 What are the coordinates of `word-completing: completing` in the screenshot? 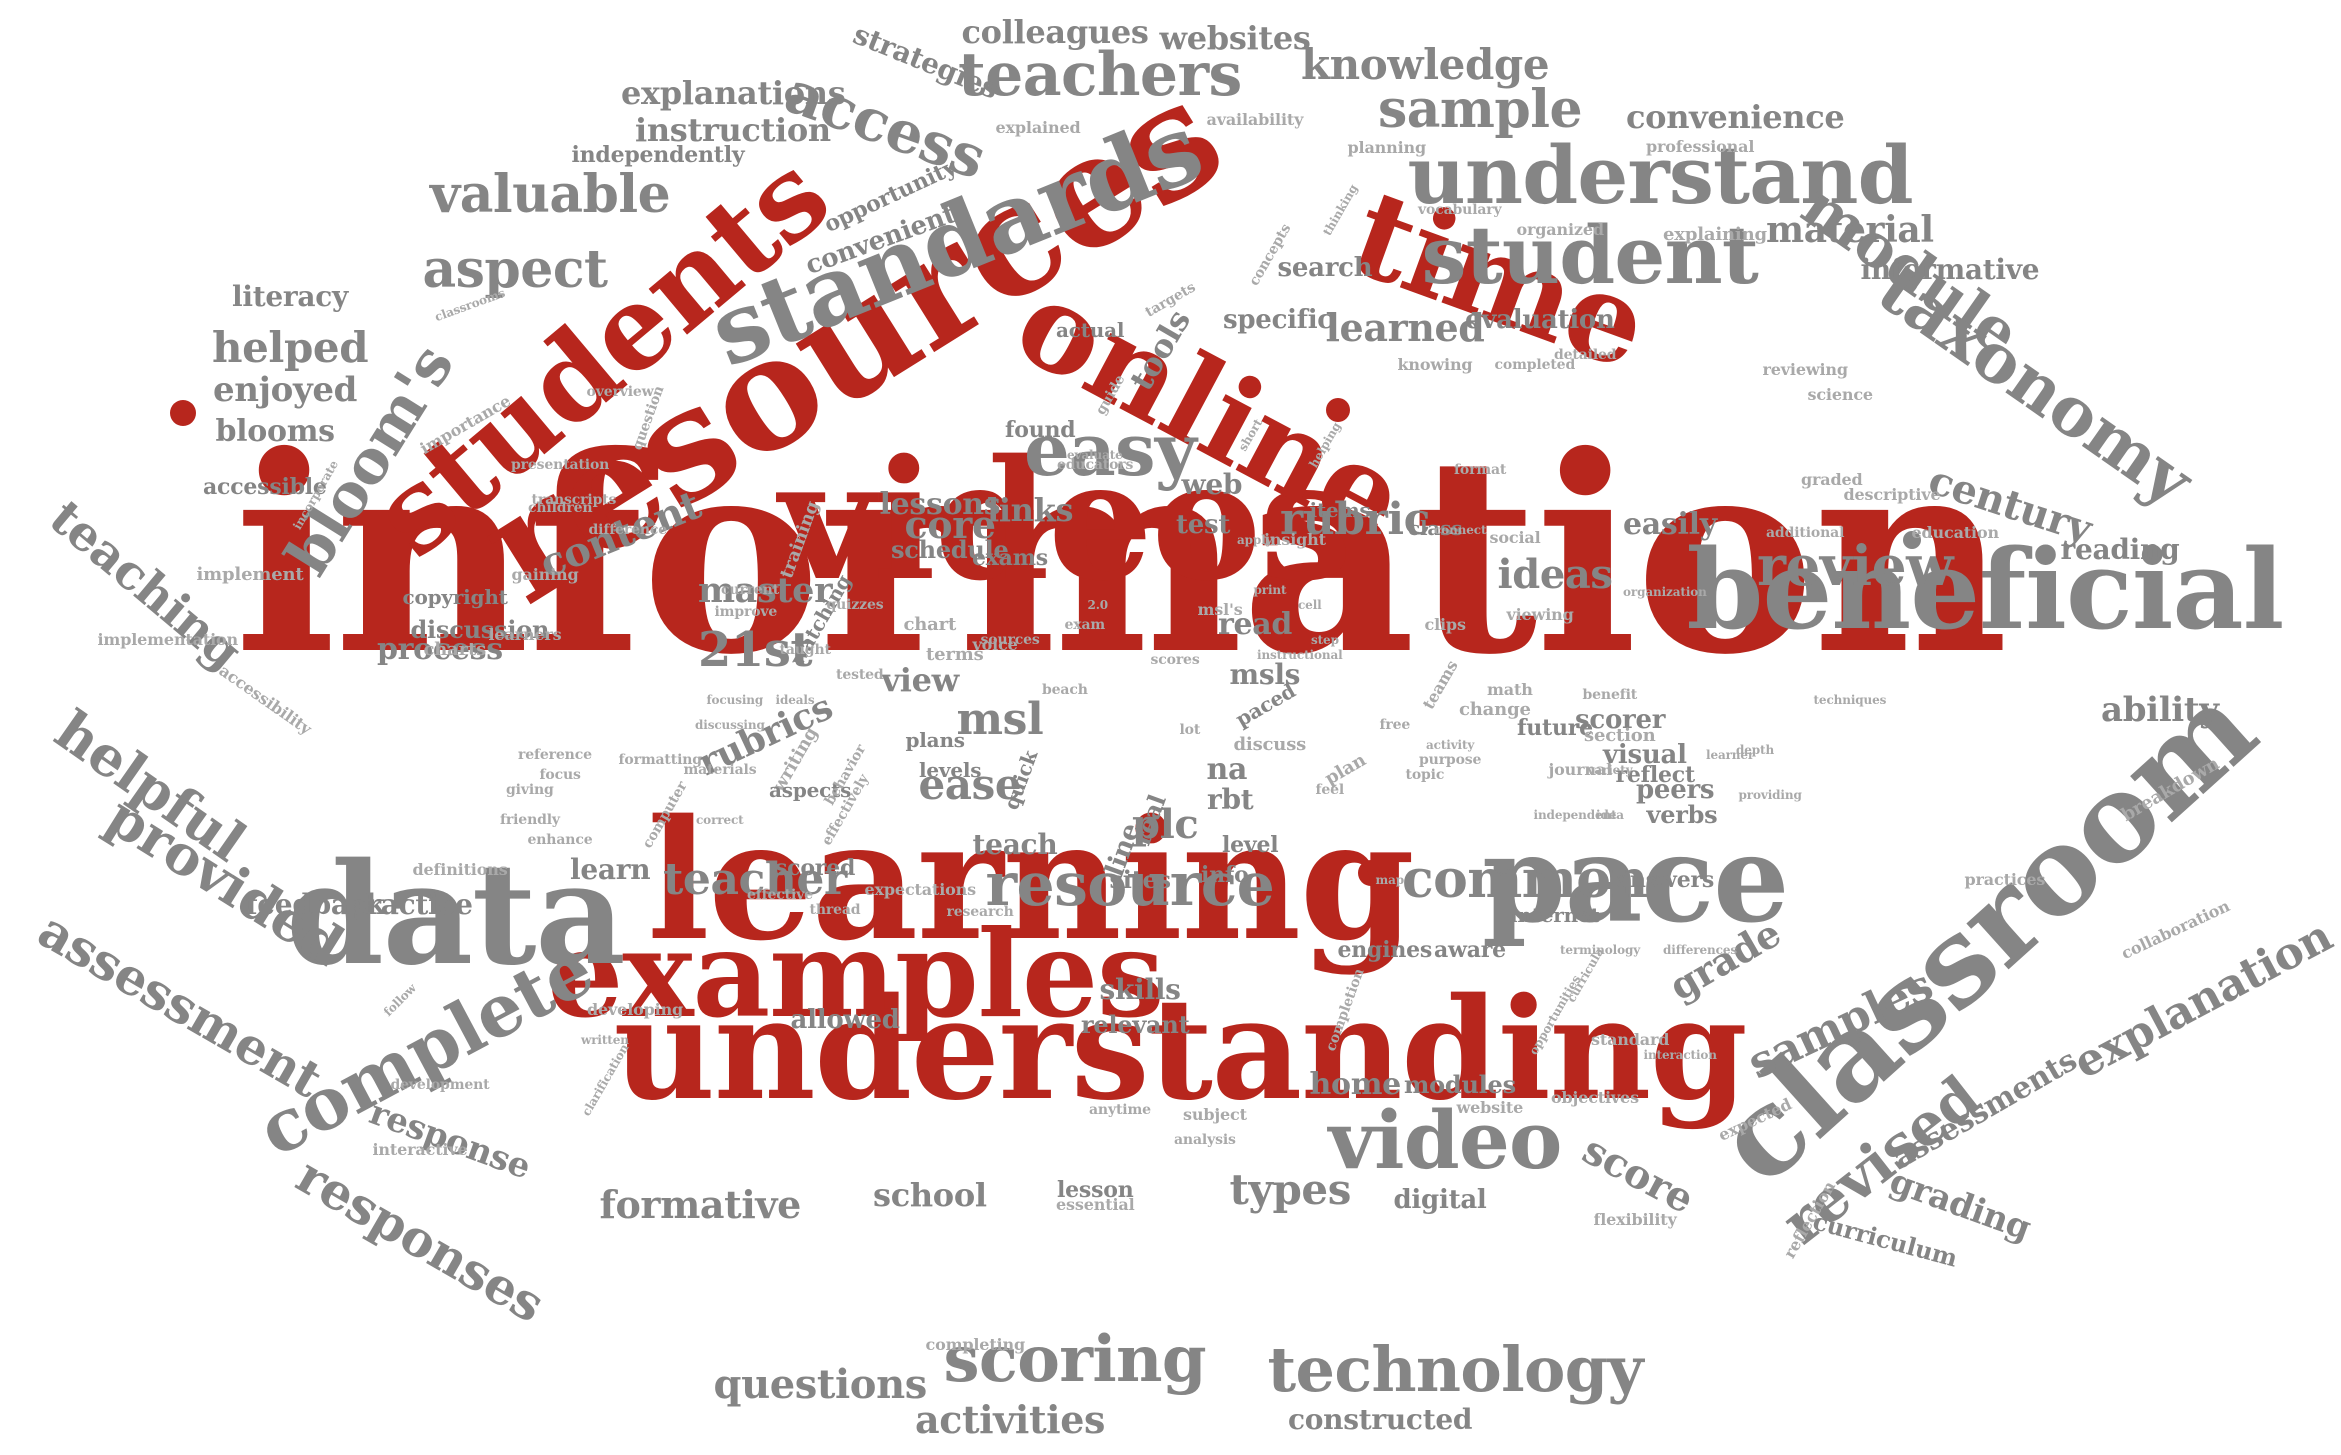 It's located at (975, 1344).